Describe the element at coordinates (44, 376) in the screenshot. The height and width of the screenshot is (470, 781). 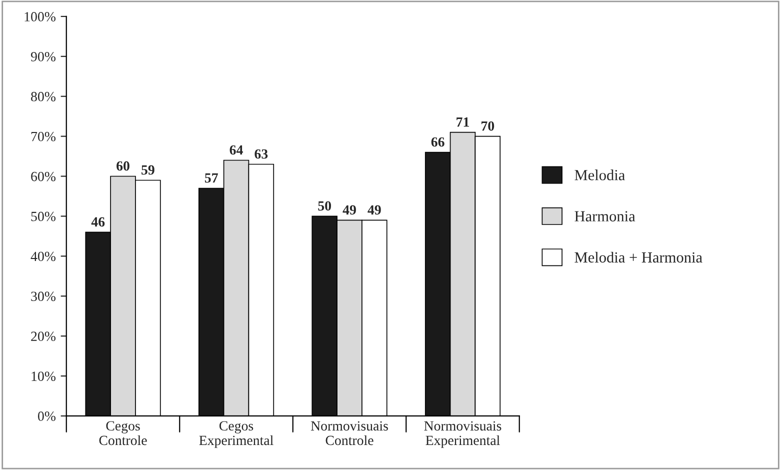
I see `y-tick-label: 10%` at that location.